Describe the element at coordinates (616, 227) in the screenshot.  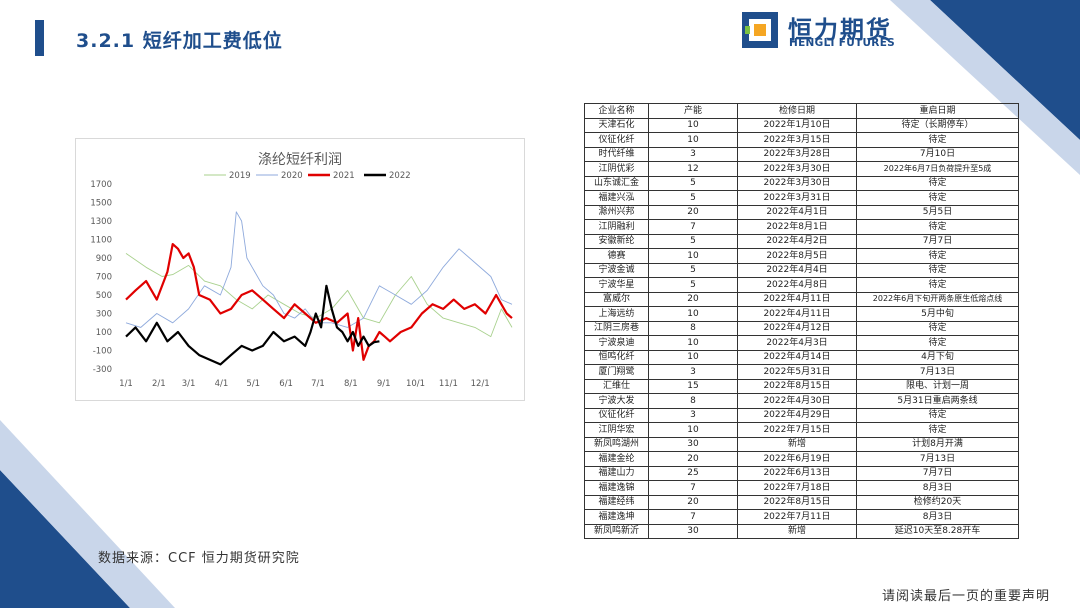
I see `table-cell: 江阴融利` at that location.